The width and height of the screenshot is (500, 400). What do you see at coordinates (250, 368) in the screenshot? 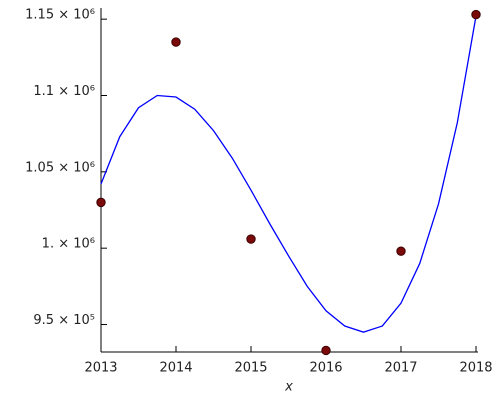
I see `x-tick-label: 2015` at bounding box center [250, 368].